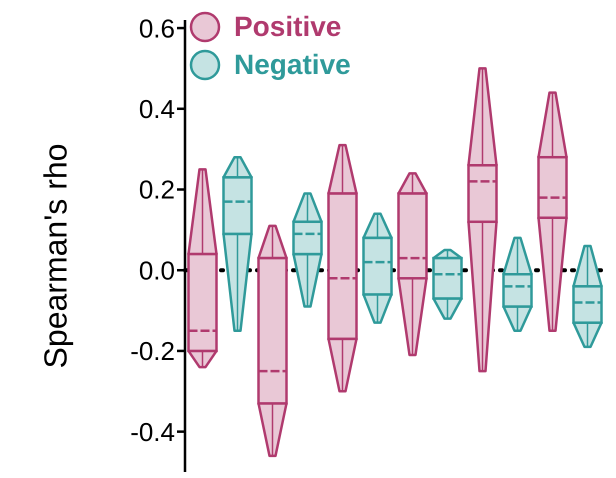 Image resolution: width=616 pixels, height=478 pixels. Describe the element at coordinates (55, 256) in the screenshot. I see `y-axis-title: Spearman's rho` at that location.